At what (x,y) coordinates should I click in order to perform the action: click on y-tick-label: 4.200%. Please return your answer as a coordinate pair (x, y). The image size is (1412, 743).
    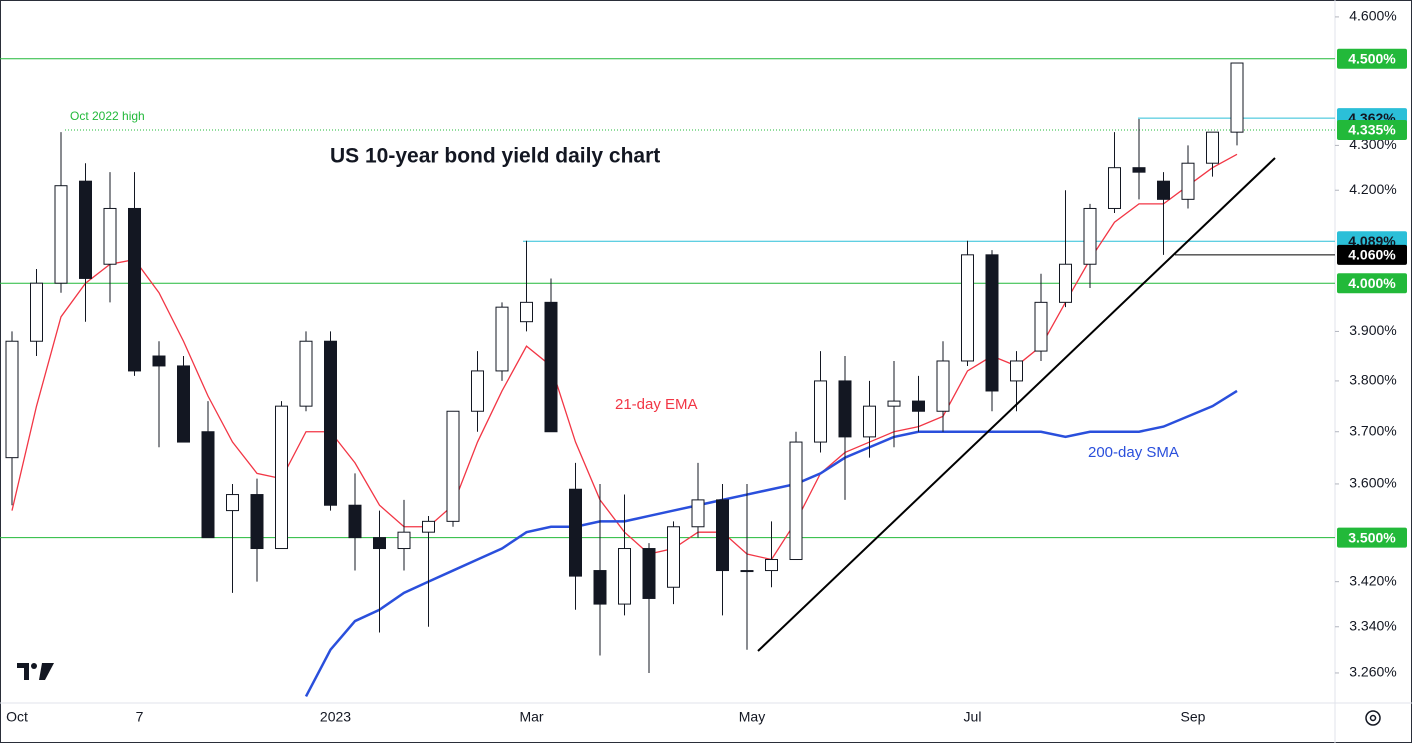
    Looking at the image, I should click on (1372, 189).